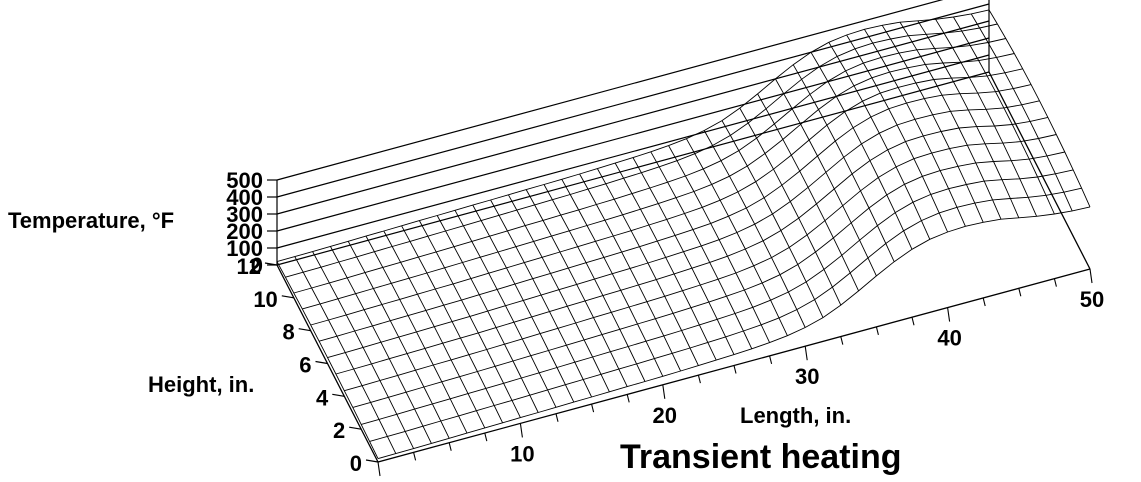 This screenshot has width=1141, height=482. What do you see at coordinates (244, 214) in the screenshot?
I see `z-tick-label: 300` at bounding box center [244, 214].